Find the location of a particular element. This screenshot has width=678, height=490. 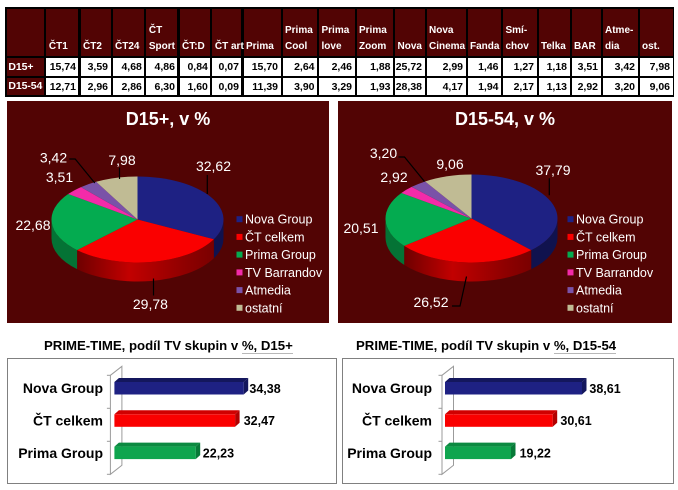

svg-text: 32,47 is located at coordinates (259, 421).